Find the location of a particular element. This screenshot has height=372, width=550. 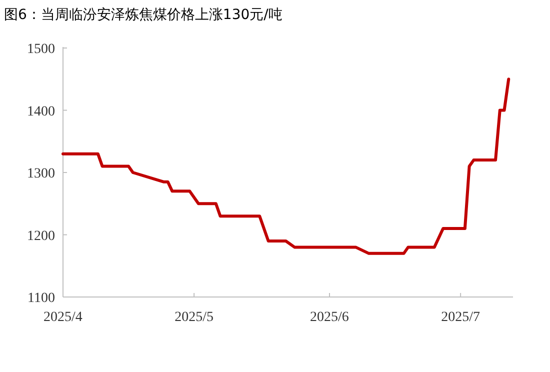

x-tick-label: 2025/5 is located at coordinates (194, 317).